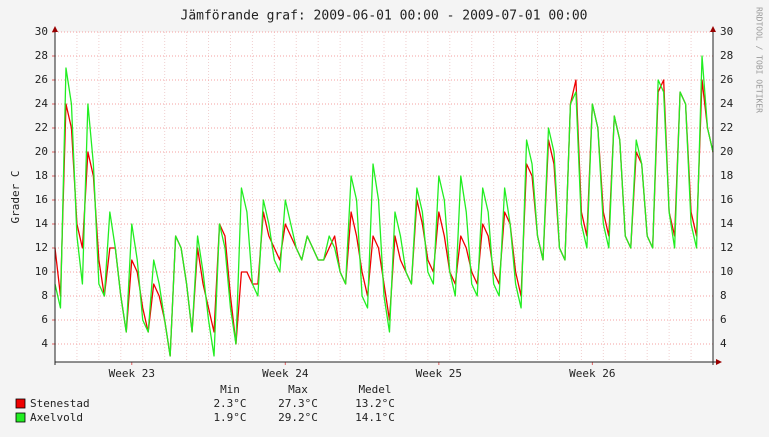 The image size is (769, 437). What do you see at coordinates (41, 31) in the screenshot?
I see `y-tick-label: 30` at bounding box center [41, 31].